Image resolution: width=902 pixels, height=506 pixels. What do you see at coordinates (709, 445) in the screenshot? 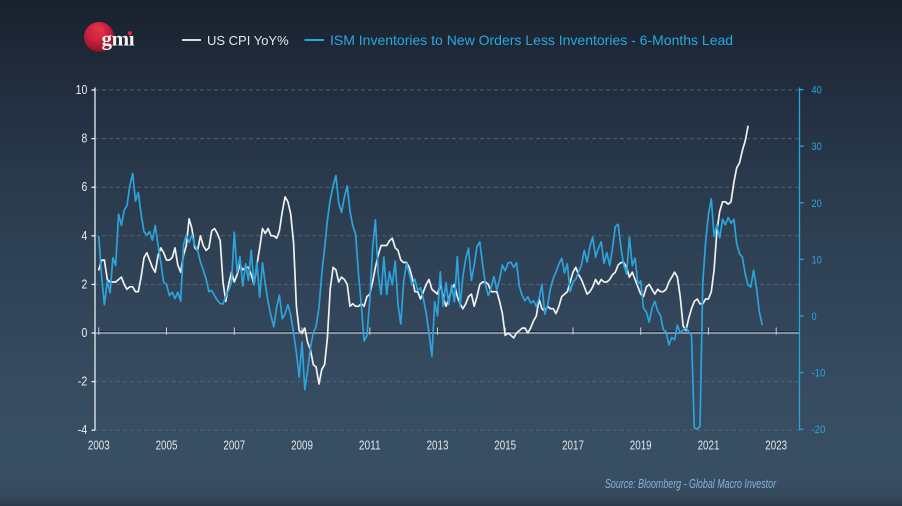
I see `svg-text: 2021` at bounding box center [709, 445].